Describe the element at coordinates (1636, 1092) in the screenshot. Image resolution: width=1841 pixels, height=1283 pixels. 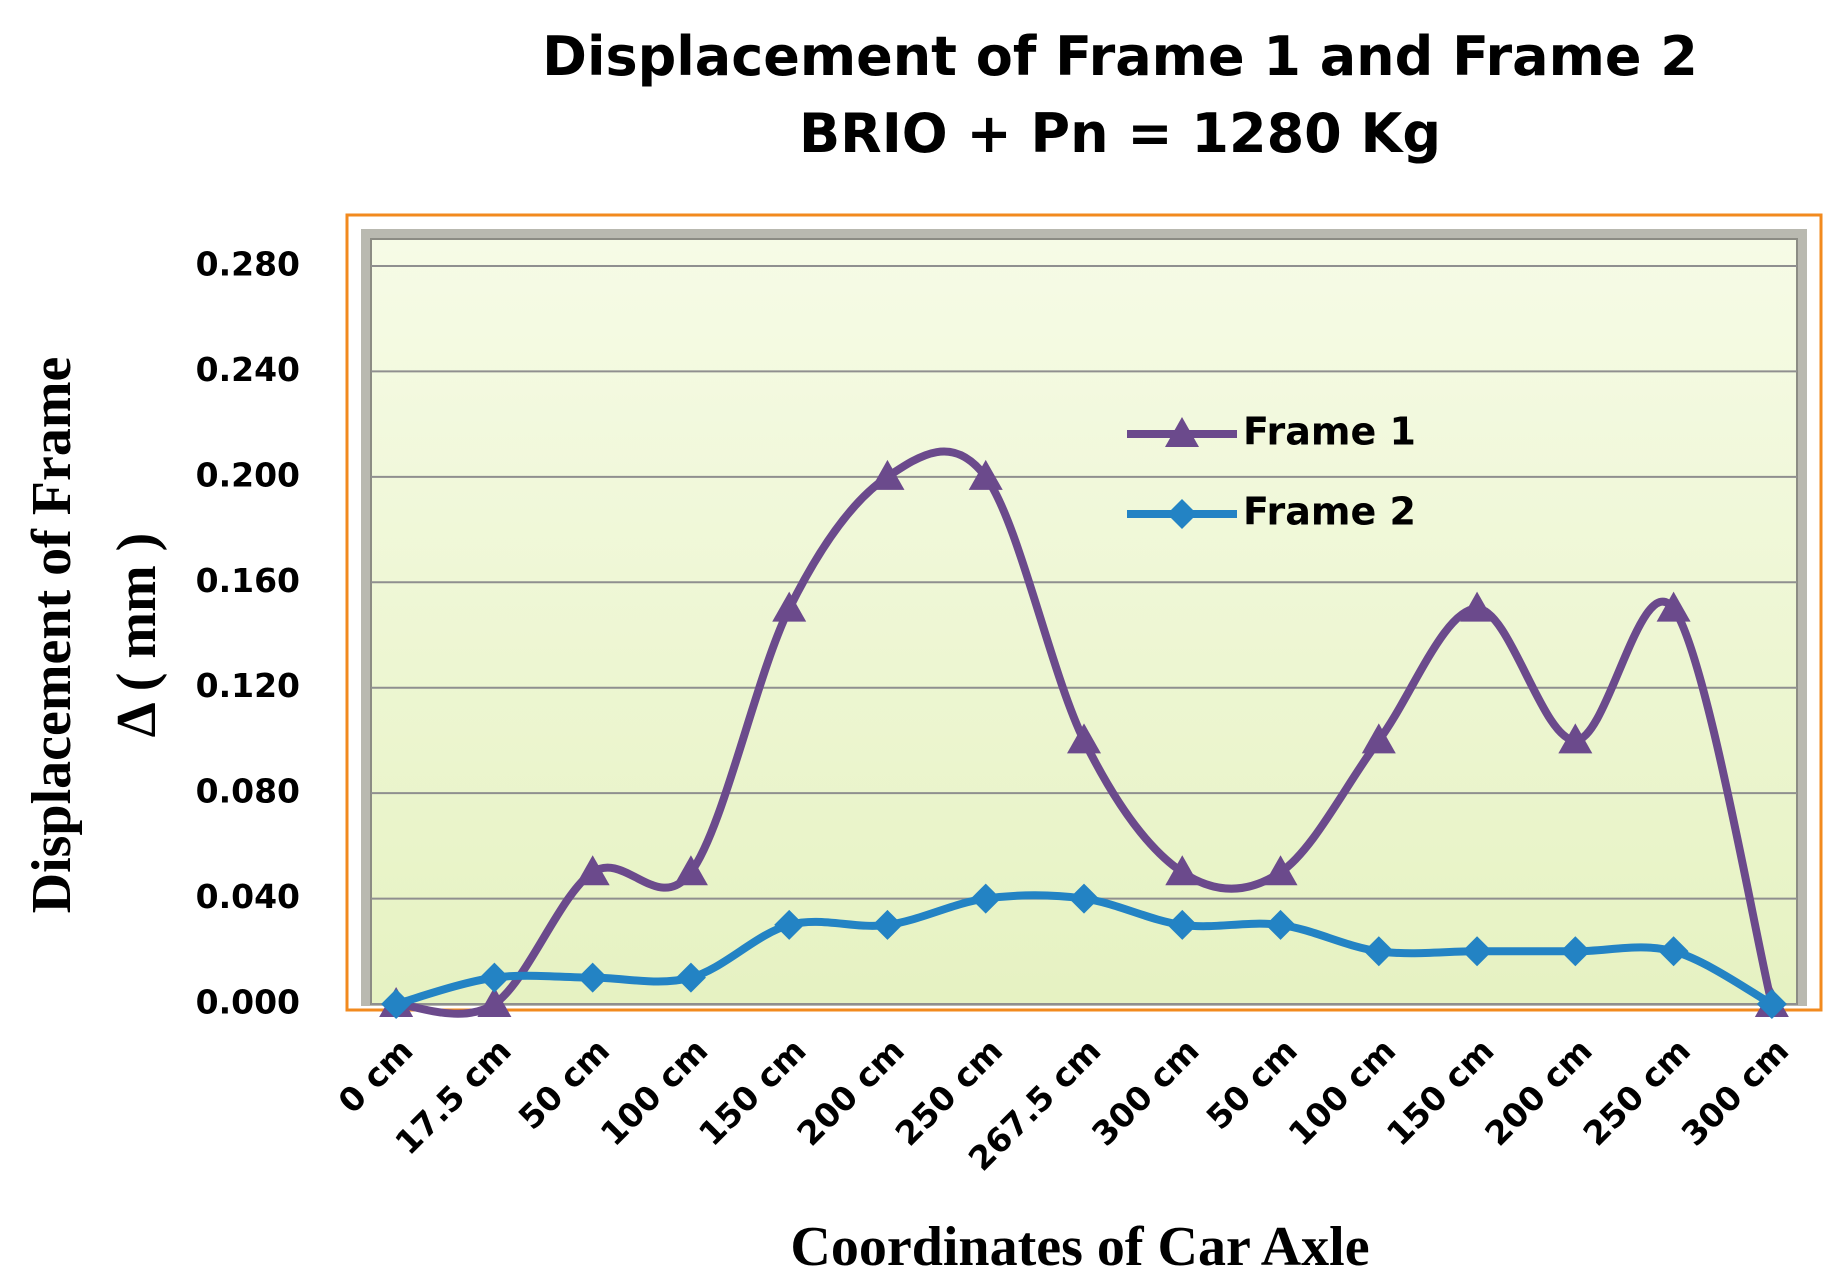
I see `x-tick-label: 250 cm` at that location.